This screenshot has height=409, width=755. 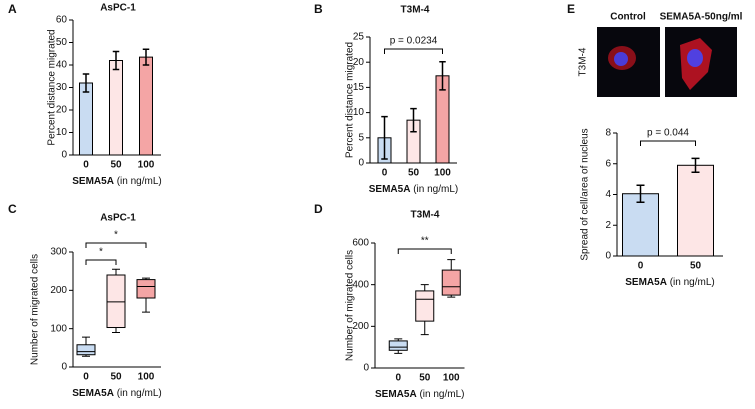 What do you see at coordinates (359, 37) in the screenshot?
I see `y-tick-label: 25` at bounding box center [359, 37].